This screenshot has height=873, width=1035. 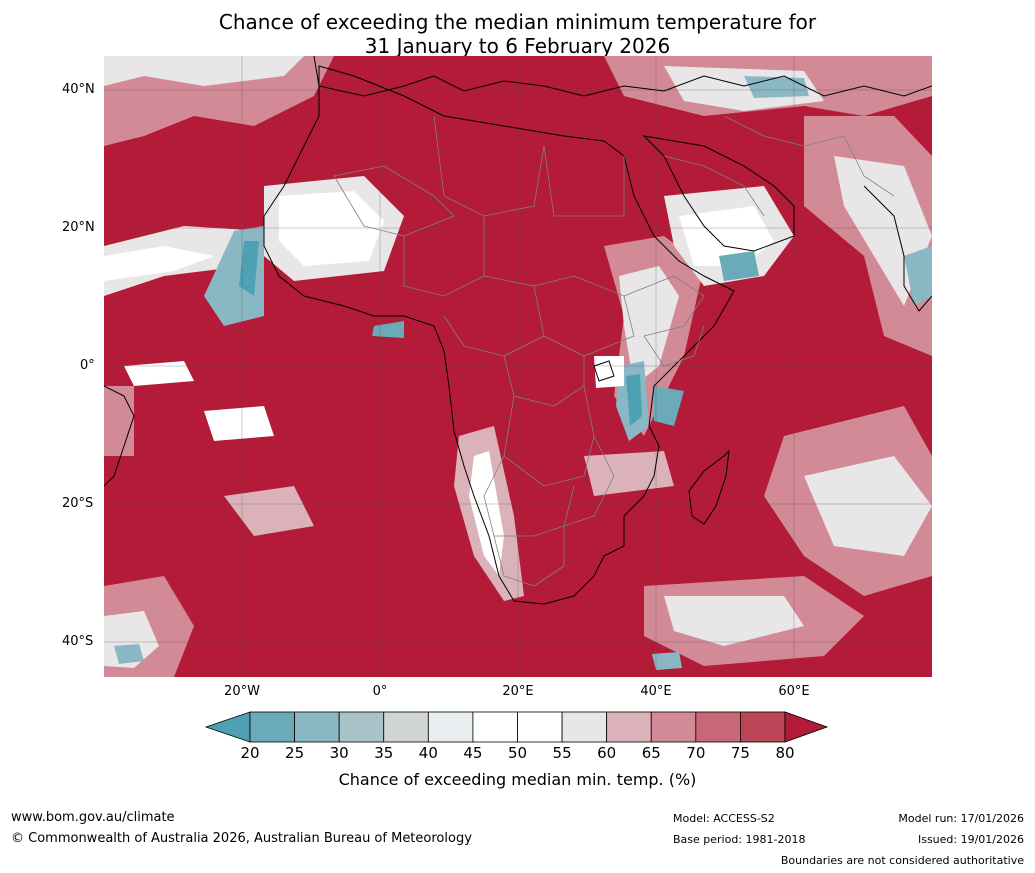 What do you see at coordinates (806, 727) in the screenshot?
I see `colorbar-extend-high` at bounding box center [806, 727].